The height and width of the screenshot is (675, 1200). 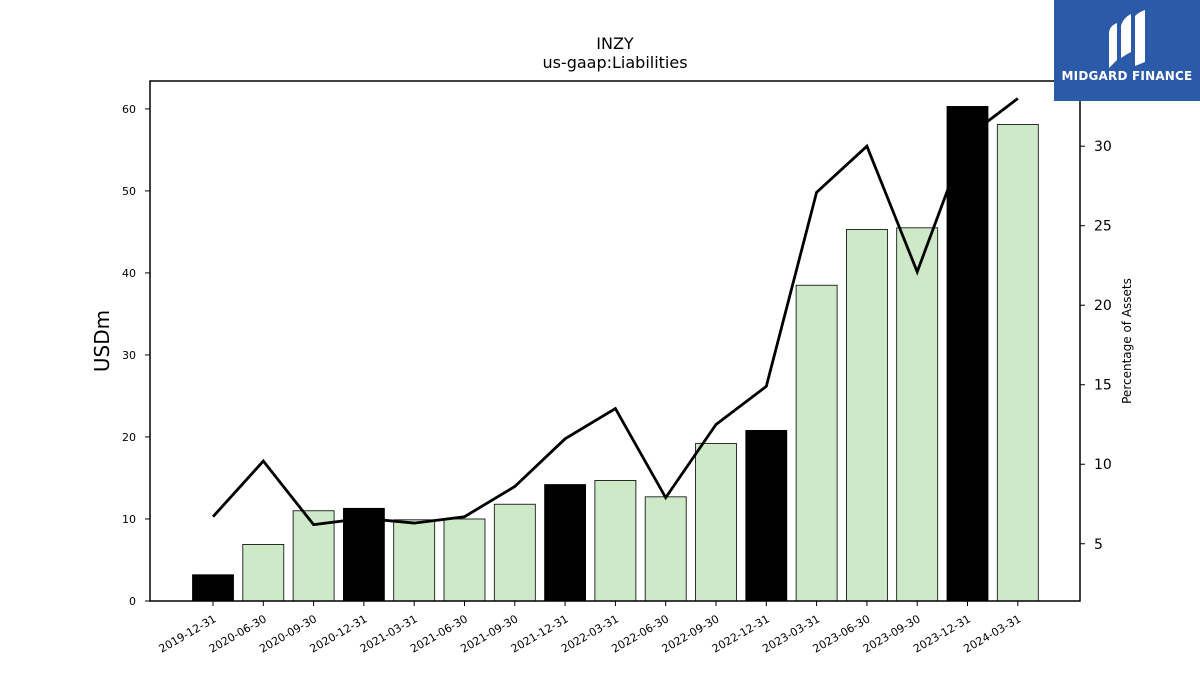 What do you see at coordinates (992, 633) in the screenshot?
I see `x-tick-label: 2024-03-31` at bounding box center [992, 633].